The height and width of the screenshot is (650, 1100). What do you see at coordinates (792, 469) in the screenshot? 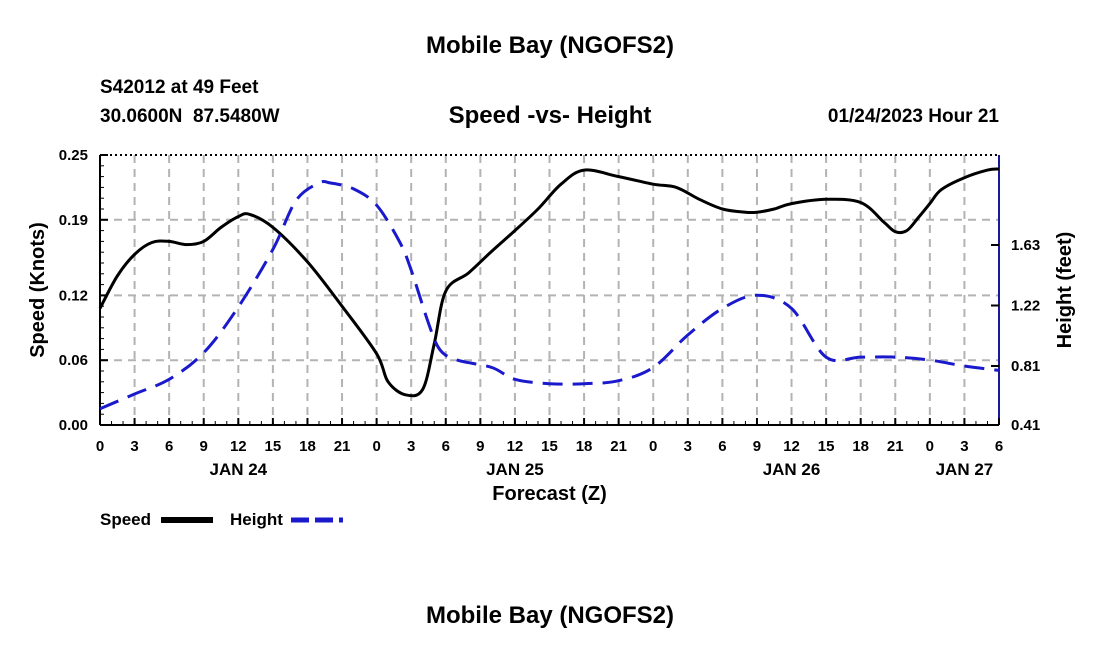
I see `date-label: JAN 26` at bounding box center [792, 469].